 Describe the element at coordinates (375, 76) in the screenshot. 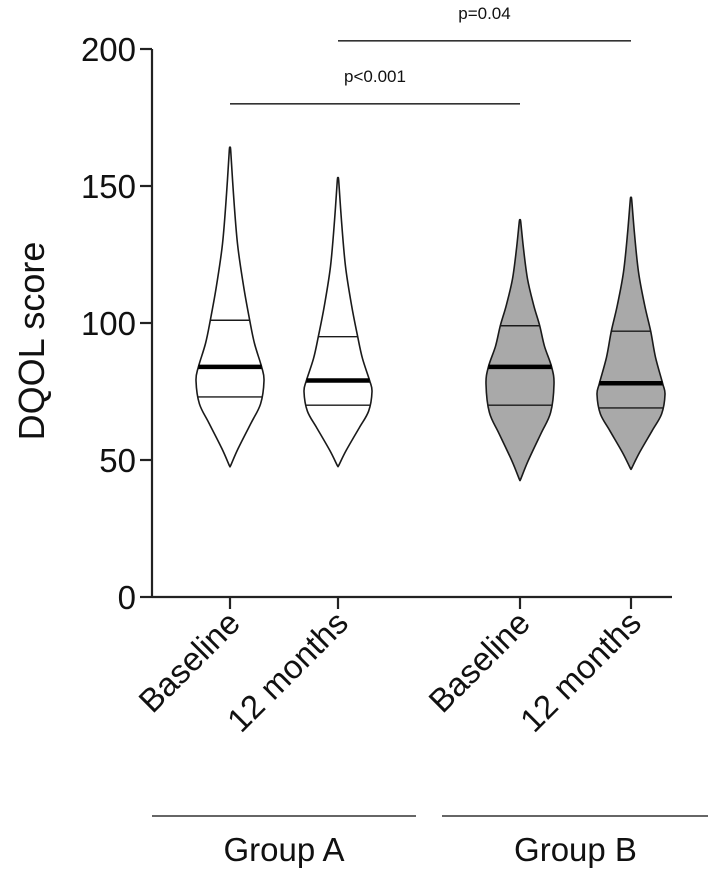

I see `significance-label: p<0.001` at that location.